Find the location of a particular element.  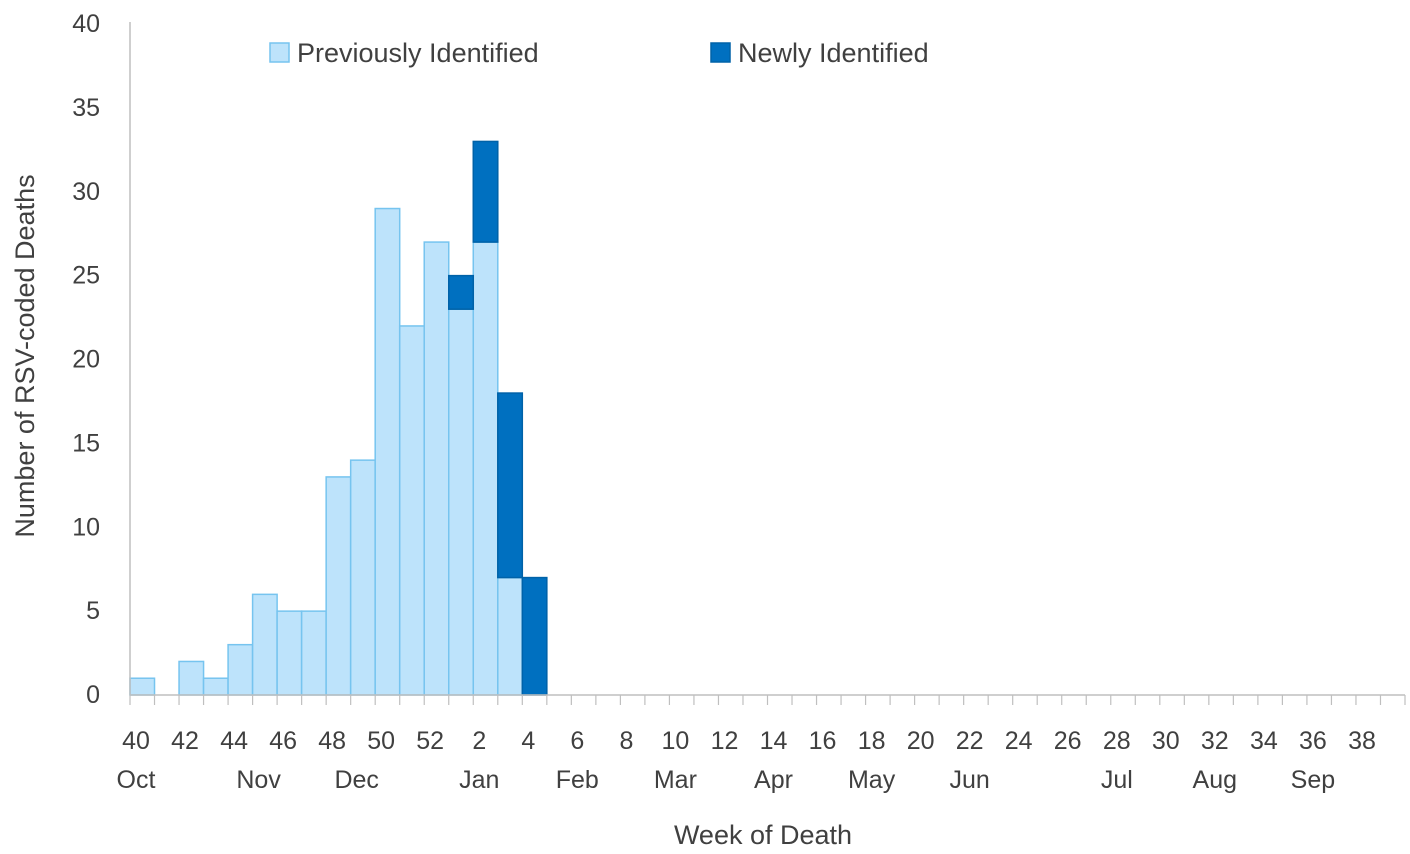

x-tick-label: 50 is located at coordinates (381, 741).